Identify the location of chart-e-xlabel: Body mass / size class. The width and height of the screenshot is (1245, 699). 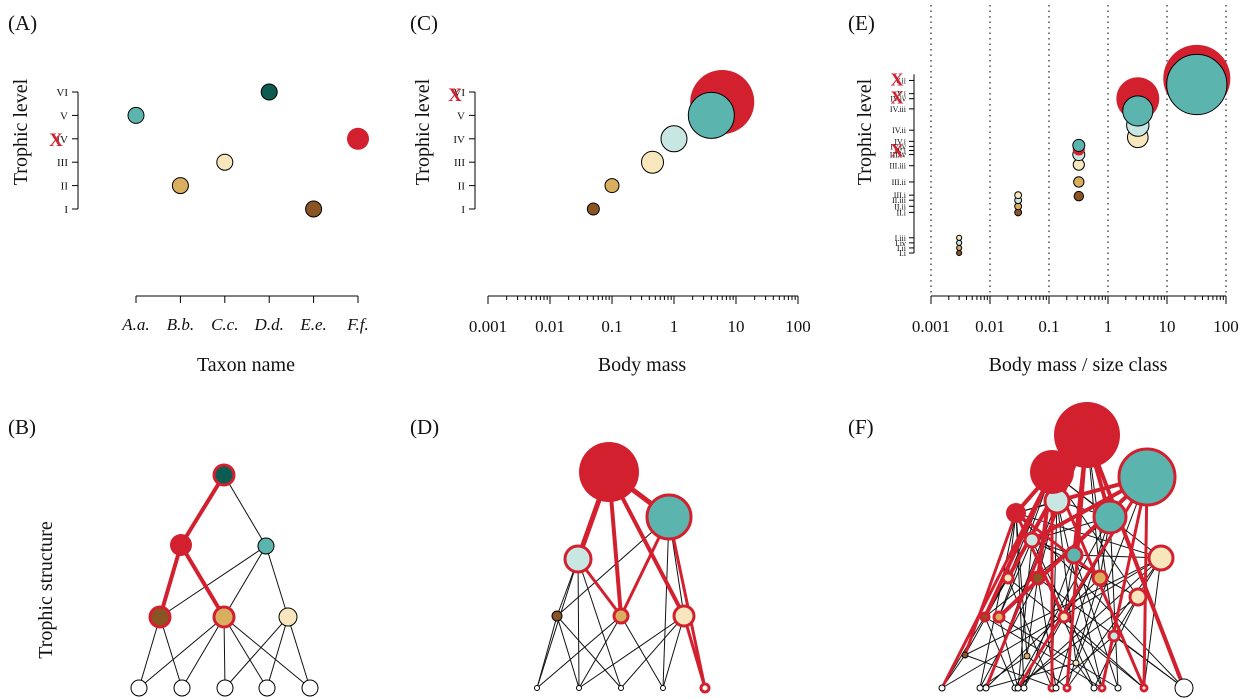
(1078, 365).